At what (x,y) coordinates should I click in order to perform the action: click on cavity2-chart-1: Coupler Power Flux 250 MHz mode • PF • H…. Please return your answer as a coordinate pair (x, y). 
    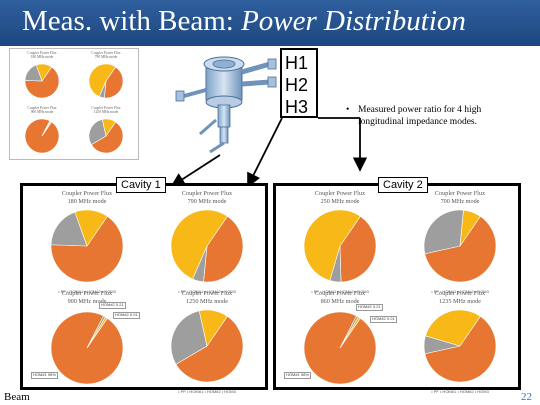
    Looking at the image, I should click on (340, 241).